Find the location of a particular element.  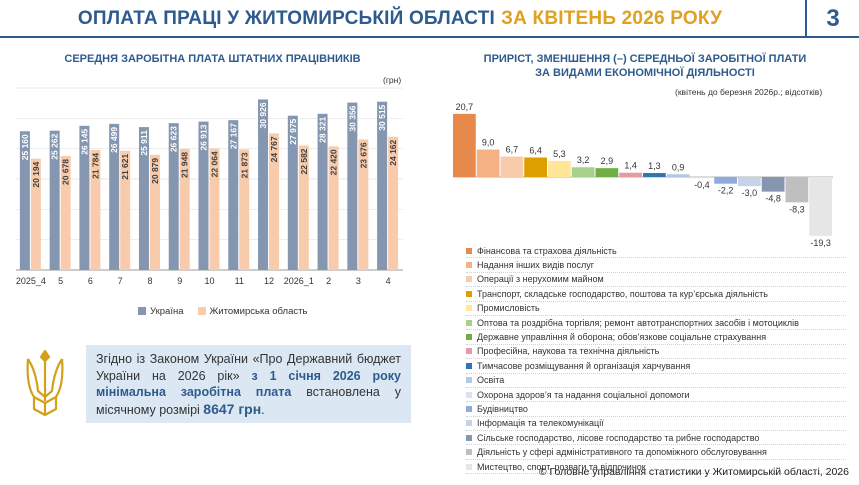

info-text-2: встановлена у місячному розмірі is located at coordinates (248, 401).